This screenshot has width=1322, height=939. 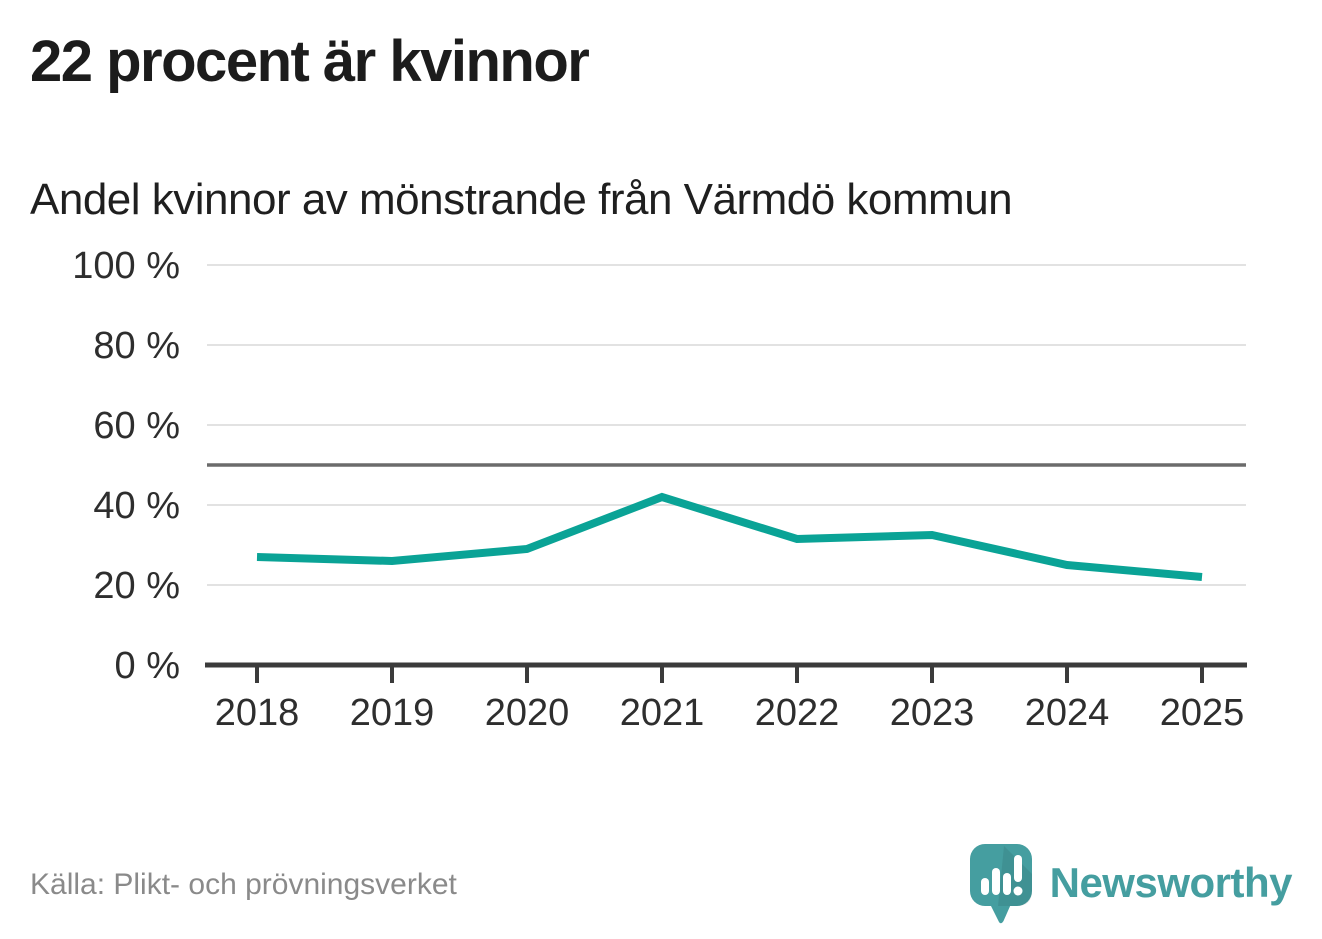 I want to click on source-note: Källa: Plikt- och prövningsverket, so click(x=243, y=884).